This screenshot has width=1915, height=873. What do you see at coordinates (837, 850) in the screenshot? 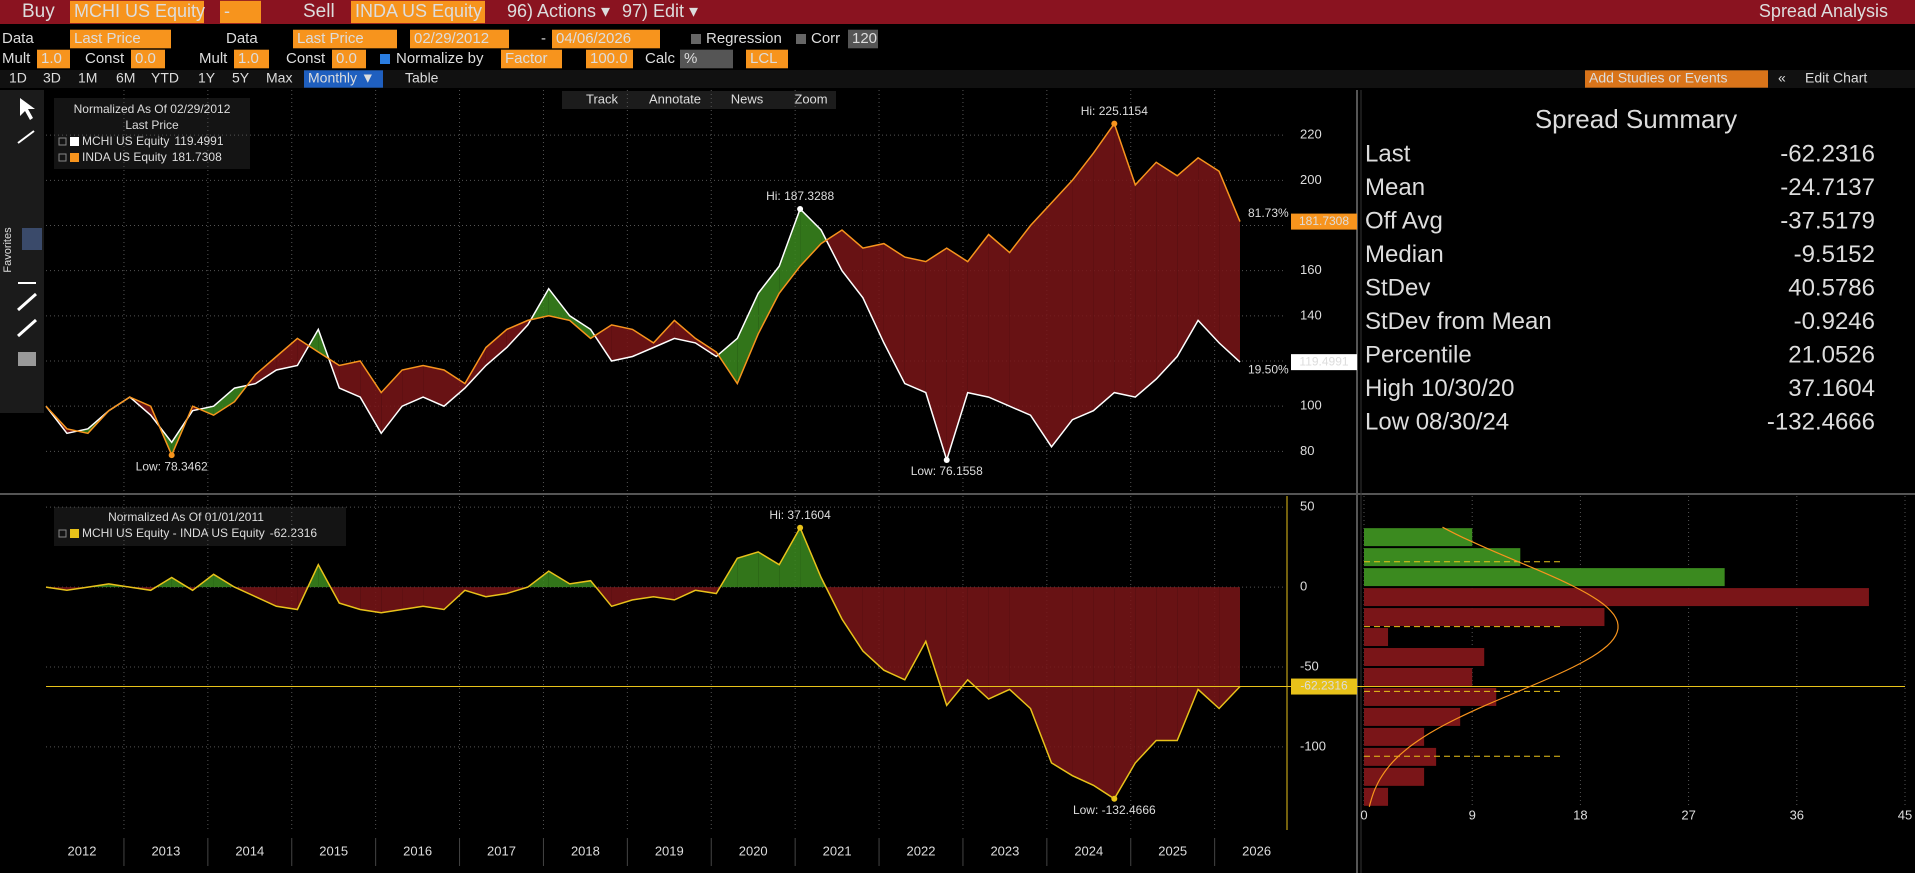
I see `x-tick-label: 2021` at bounding box center [837, 850].